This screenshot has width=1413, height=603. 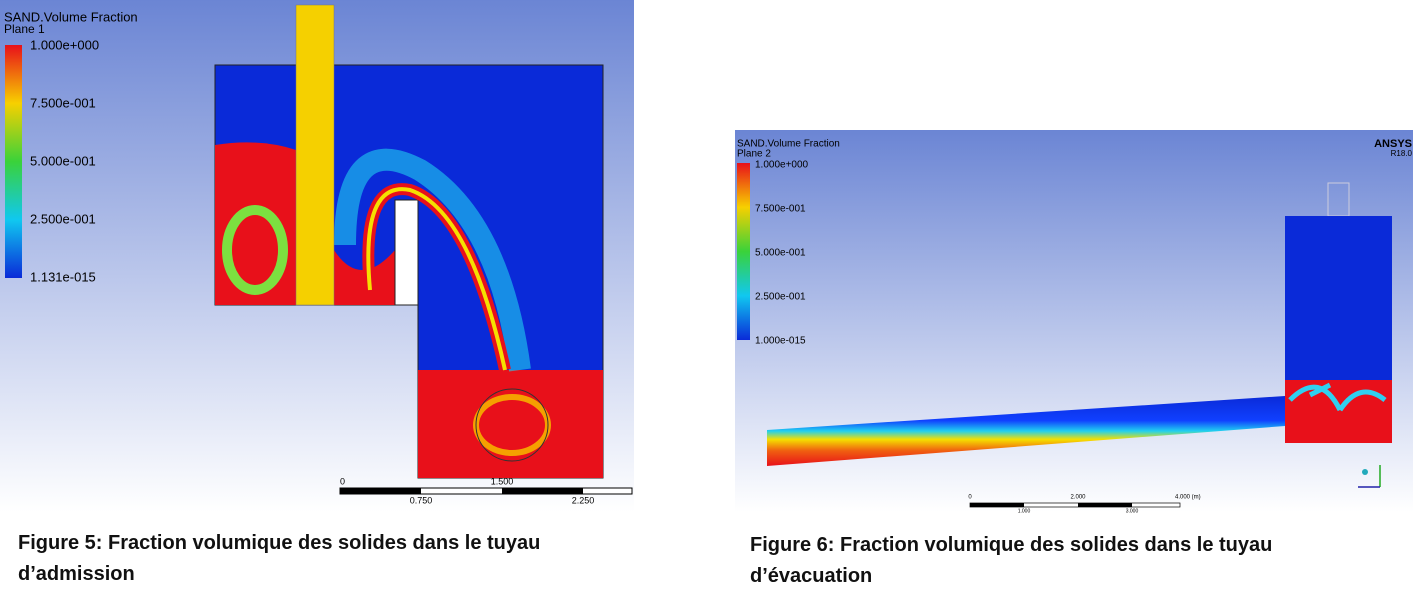 I want to click on caption-line: d’admission, so click(x=76, y=574).